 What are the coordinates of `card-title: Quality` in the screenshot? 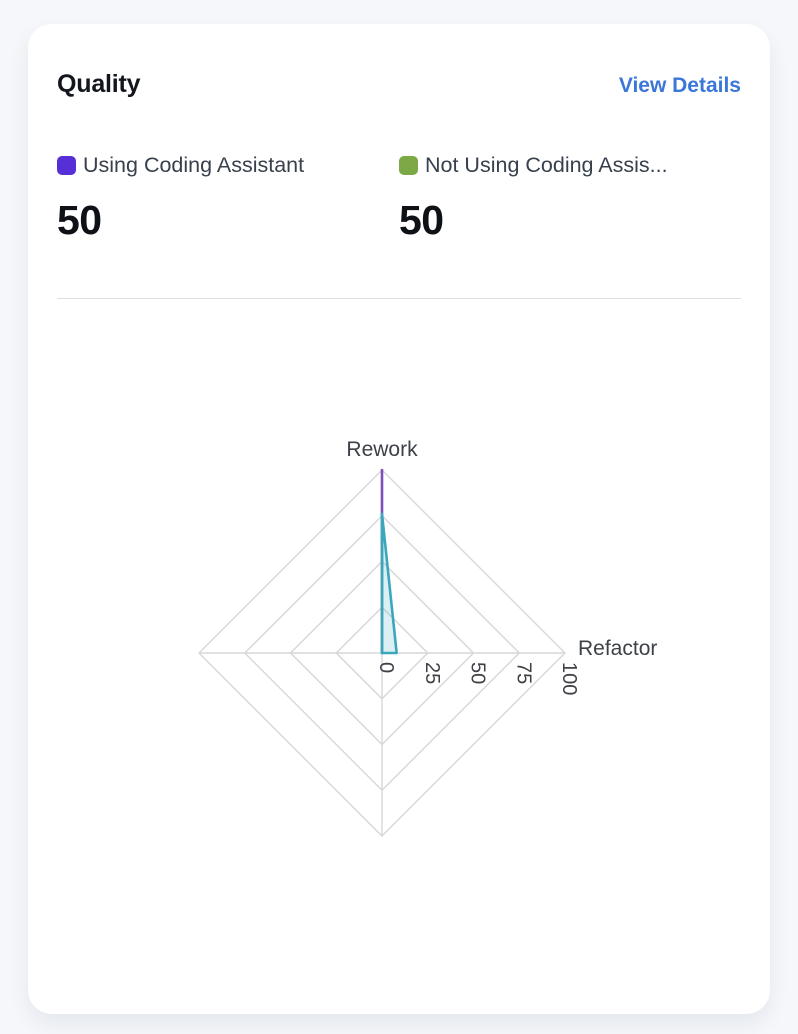 It's located at (99, 84).